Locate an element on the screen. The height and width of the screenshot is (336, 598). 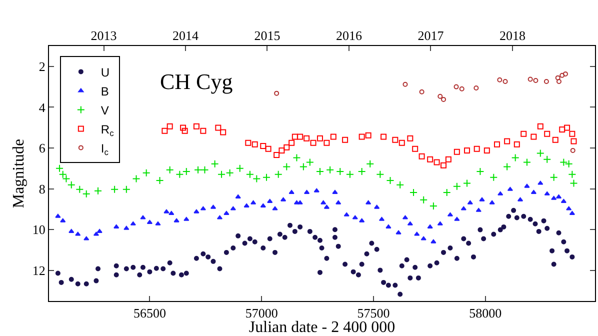
x-axis-title: Julian date - 2 400 000 is located at coordinates (322, 327).